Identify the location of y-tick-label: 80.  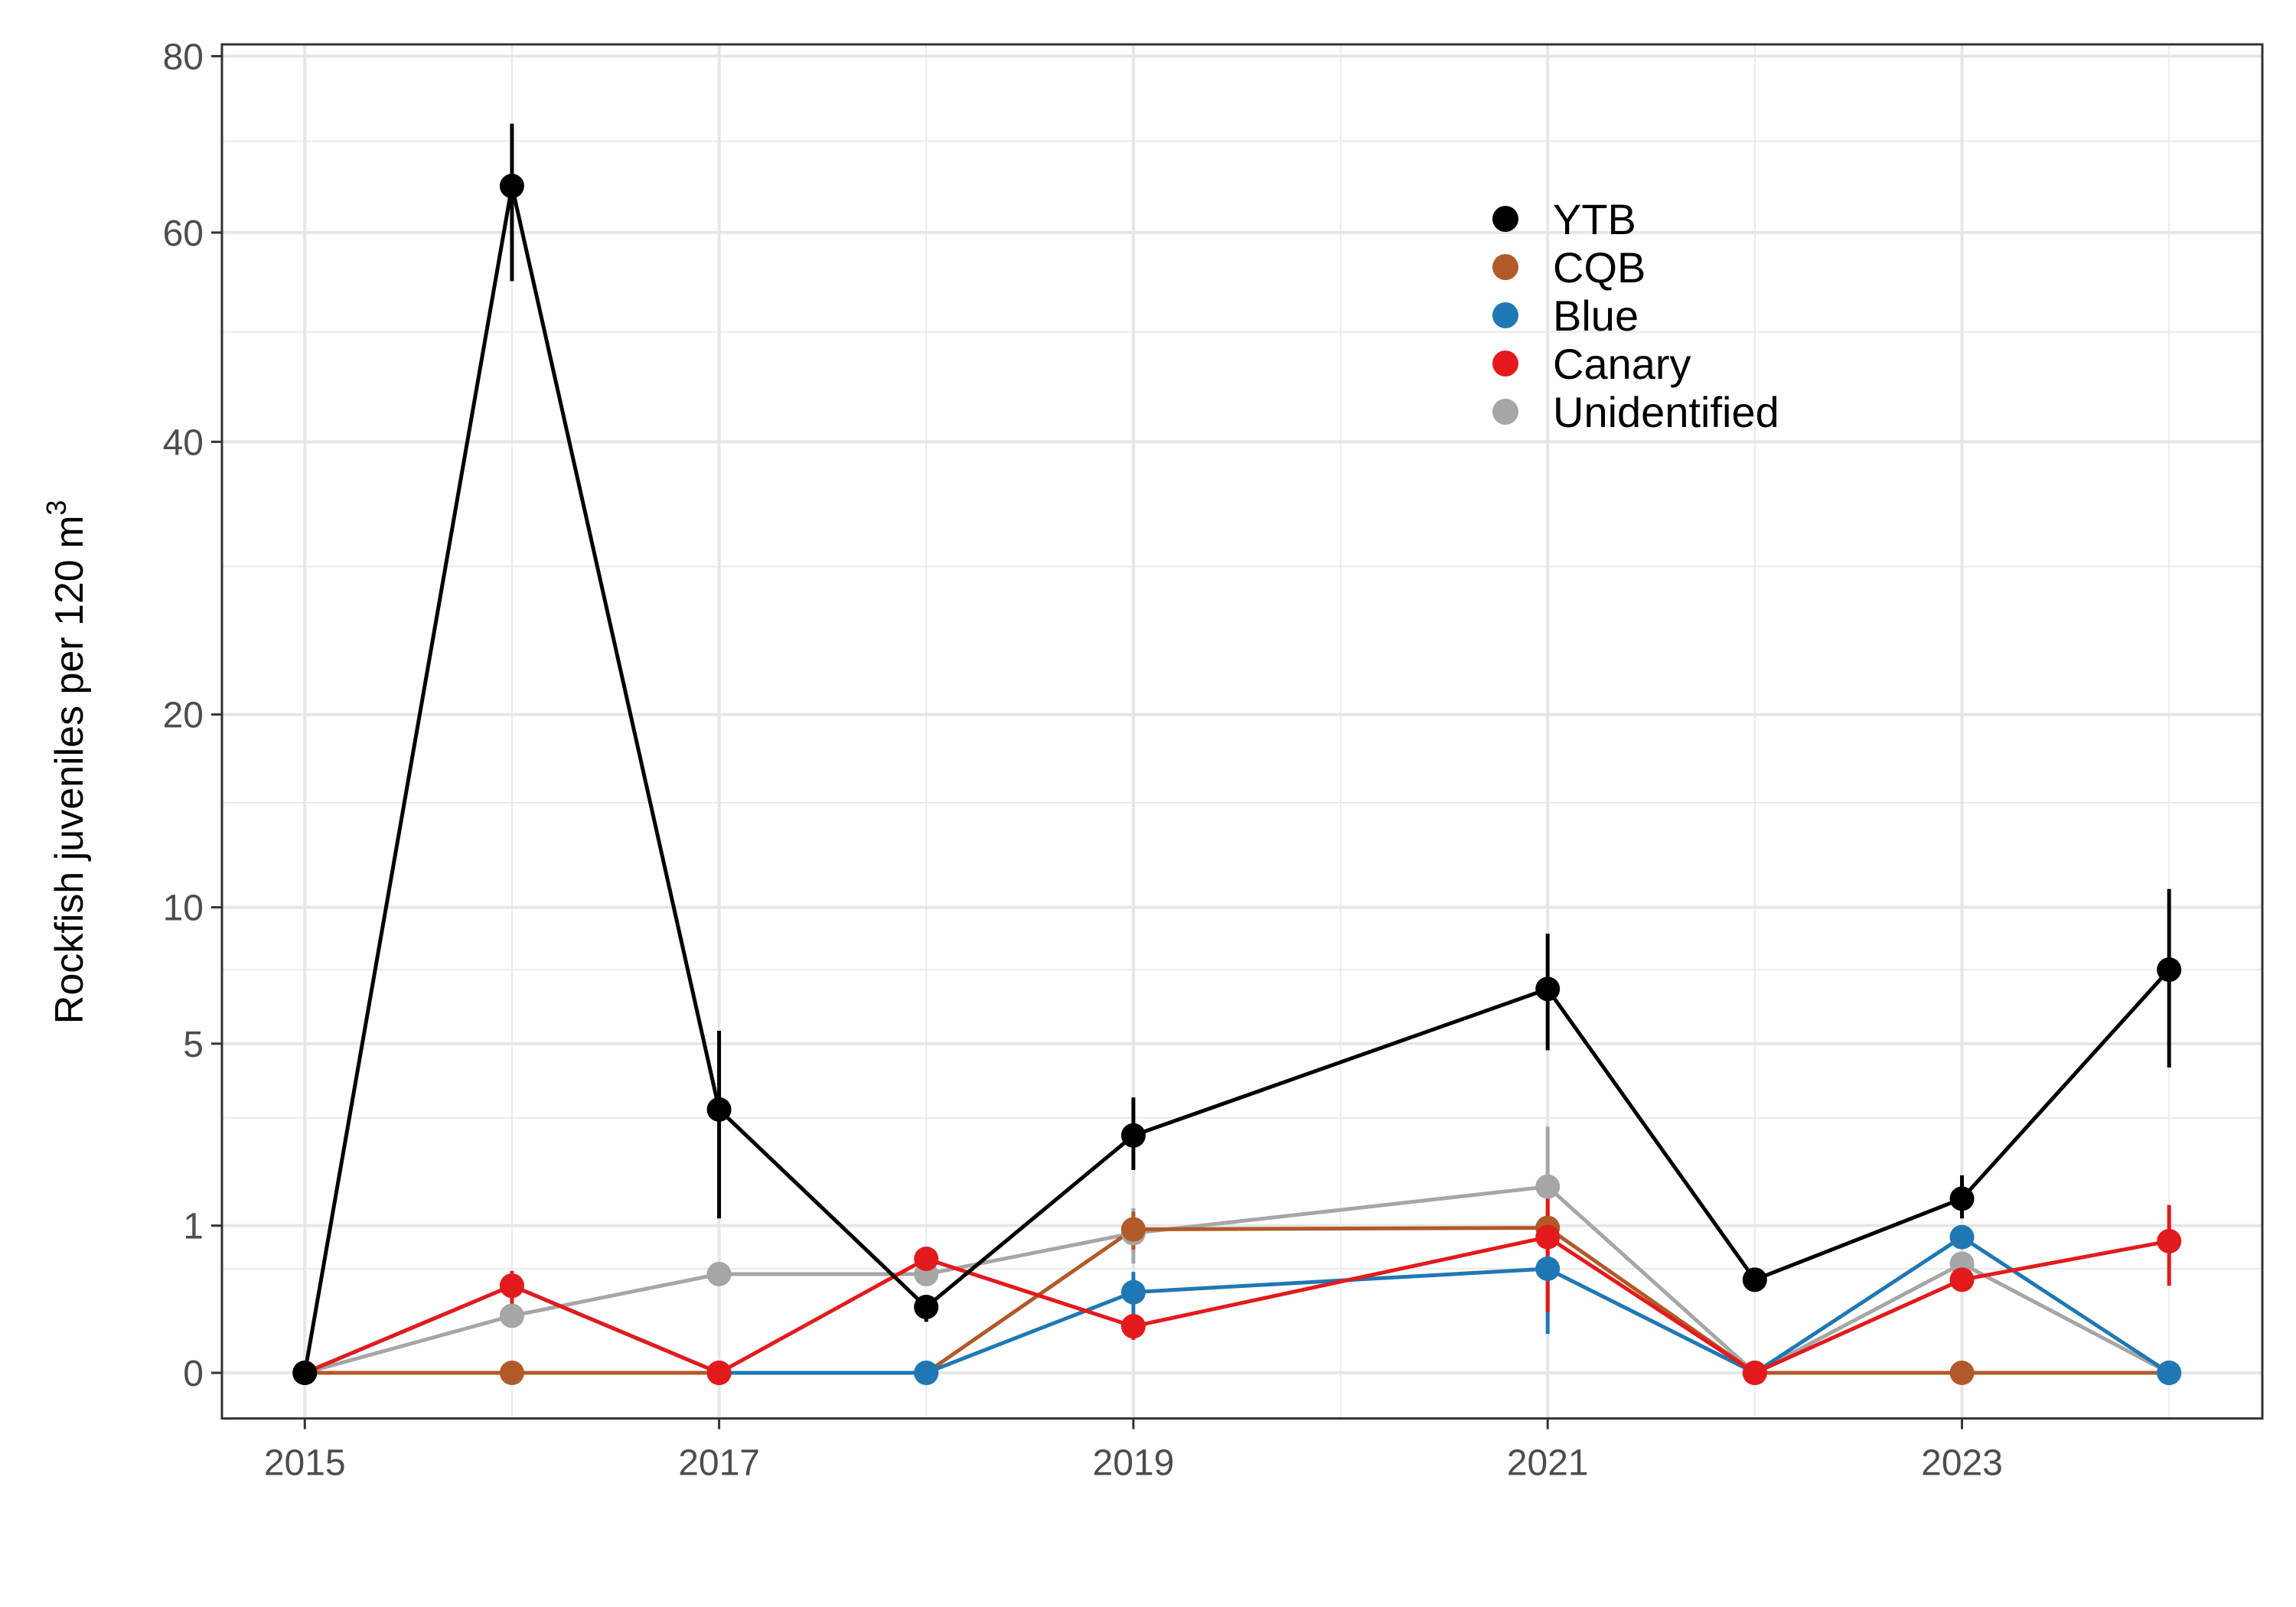
(183, 57).